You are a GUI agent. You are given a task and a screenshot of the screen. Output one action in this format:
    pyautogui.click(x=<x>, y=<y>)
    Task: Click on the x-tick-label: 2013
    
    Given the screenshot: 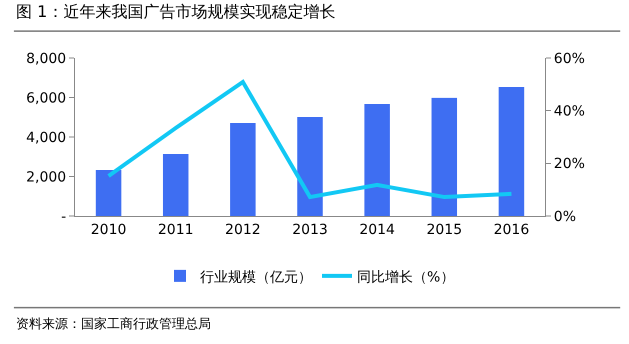 What is the action you would take?
    pyautogui.click(x=310, y=230)
    